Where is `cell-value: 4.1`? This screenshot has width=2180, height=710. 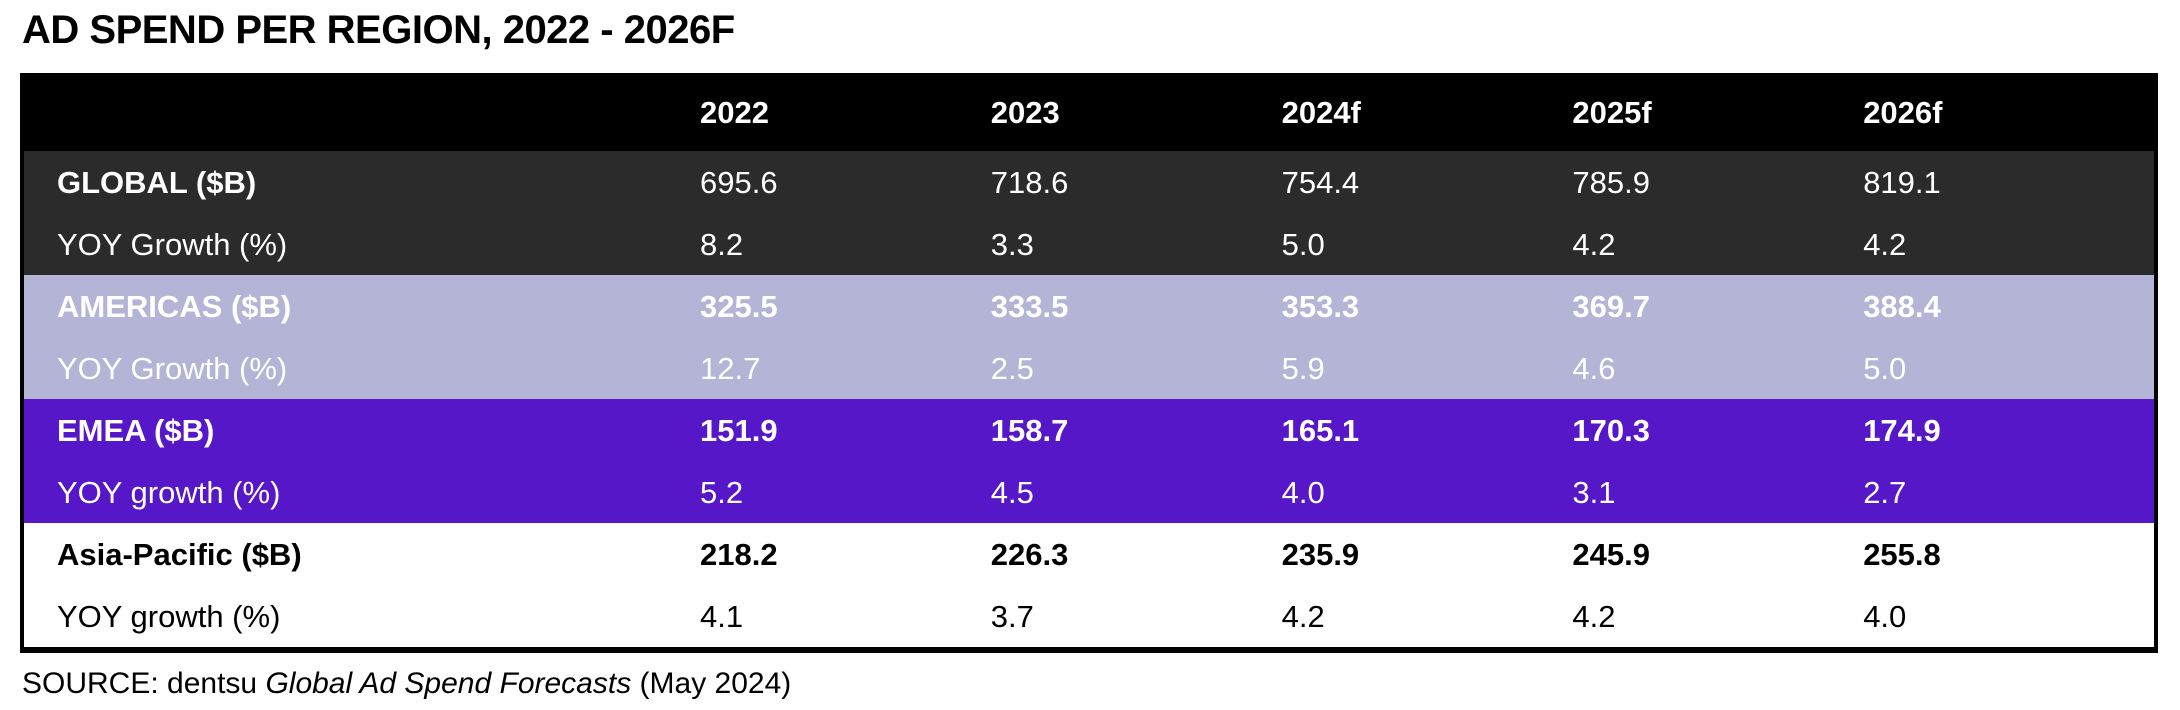 cell-value: 4.1 is located at coordinates (722, 616).